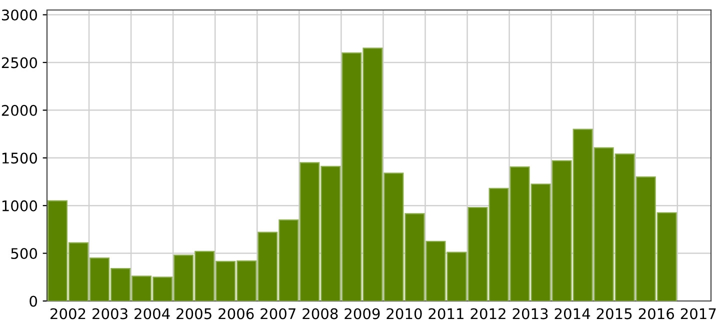 The height and width of the screenshot is (327, 727). Describe the element at coordinates (572, 314) in the screenshot. I see `x-tick-label: 2014` at that location.